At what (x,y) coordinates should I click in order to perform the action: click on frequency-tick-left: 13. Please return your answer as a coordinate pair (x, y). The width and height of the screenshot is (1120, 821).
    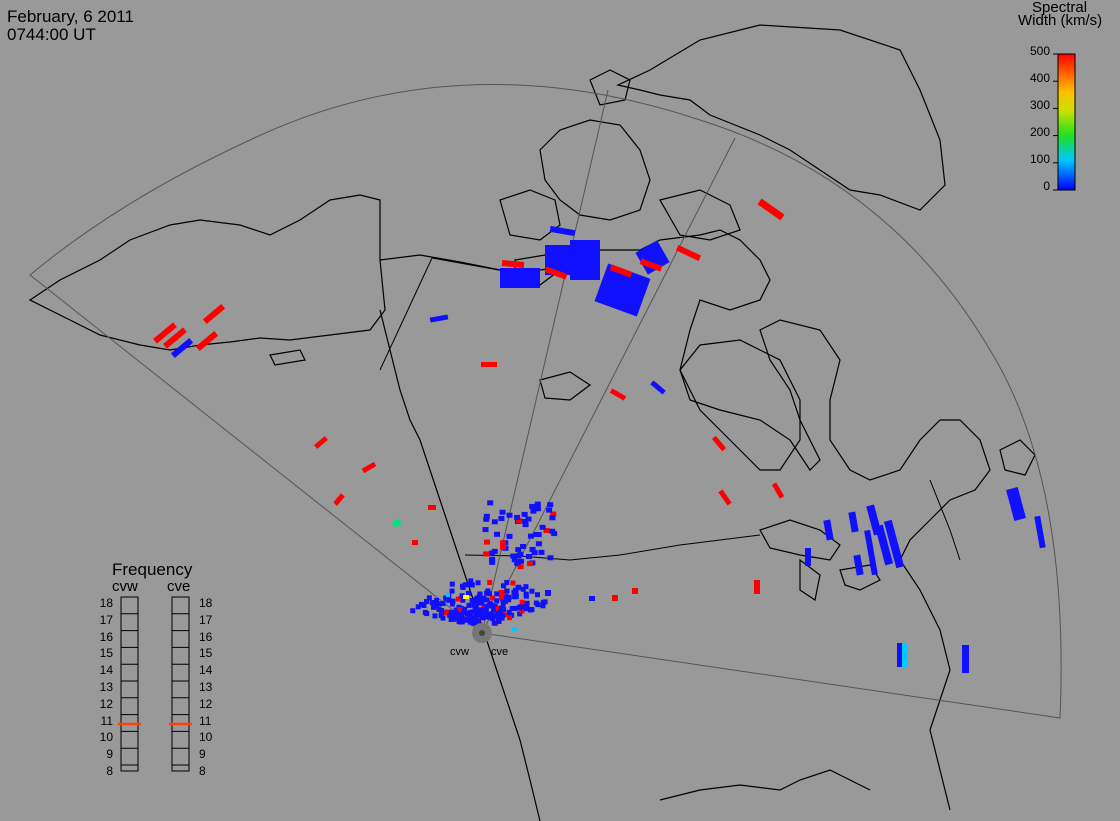
    Looking at the image, I should click on (106, 687).